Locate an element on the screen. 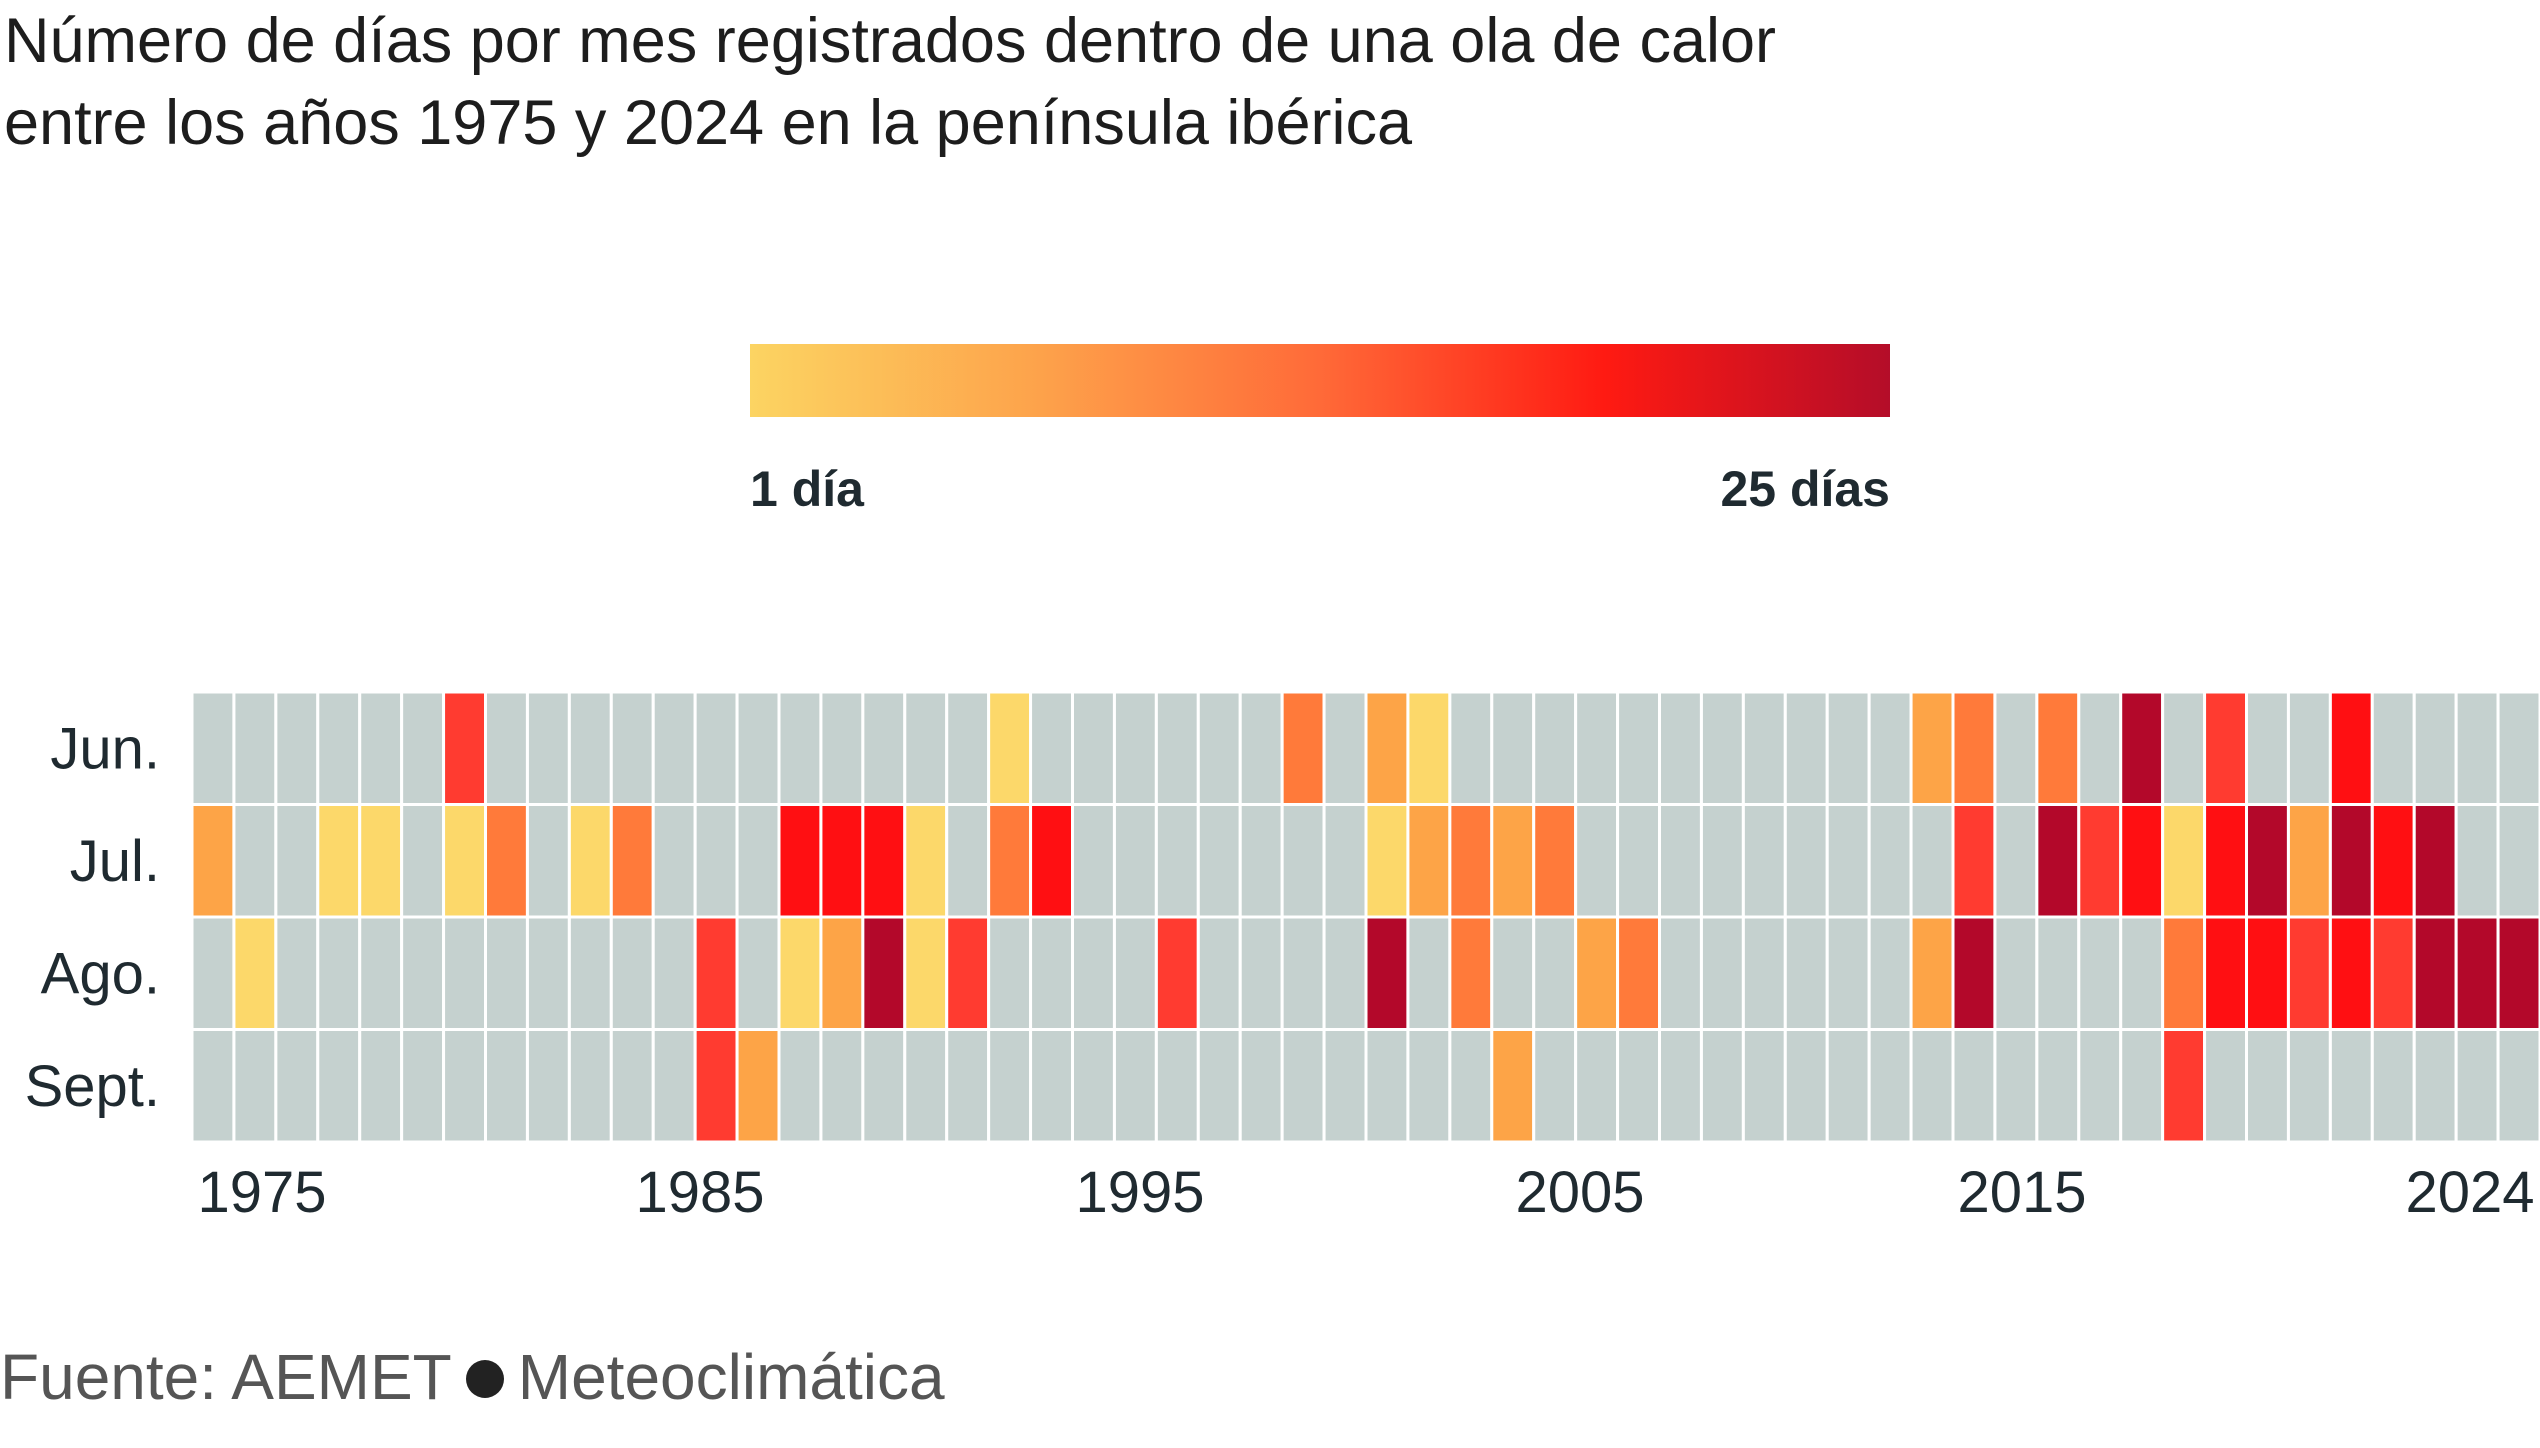 The image size is (2540, 1448). year-tick-label: 1975 is located at coordinates (261, 1192).